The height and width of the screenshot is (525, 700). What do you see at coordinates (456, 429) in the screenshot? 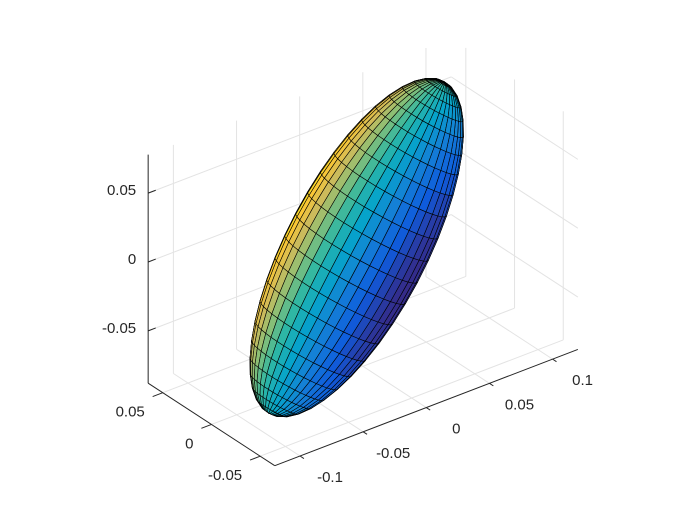
I see `x-tick-label: 0` at bounding box center [456, 429].